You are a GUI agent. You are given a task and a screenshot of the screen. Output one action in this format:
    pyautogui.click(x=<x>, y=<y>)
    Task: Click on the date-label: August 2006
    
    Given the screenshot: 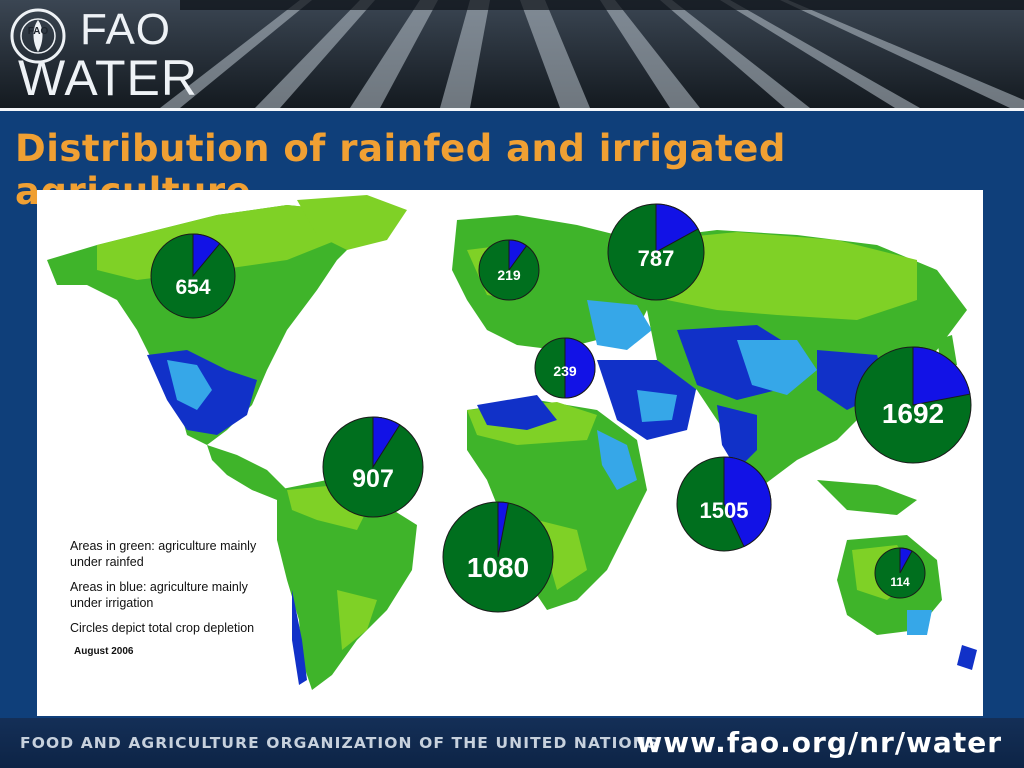 What is the action you would take?
    pyautogui.click(x=104, y=651)
    